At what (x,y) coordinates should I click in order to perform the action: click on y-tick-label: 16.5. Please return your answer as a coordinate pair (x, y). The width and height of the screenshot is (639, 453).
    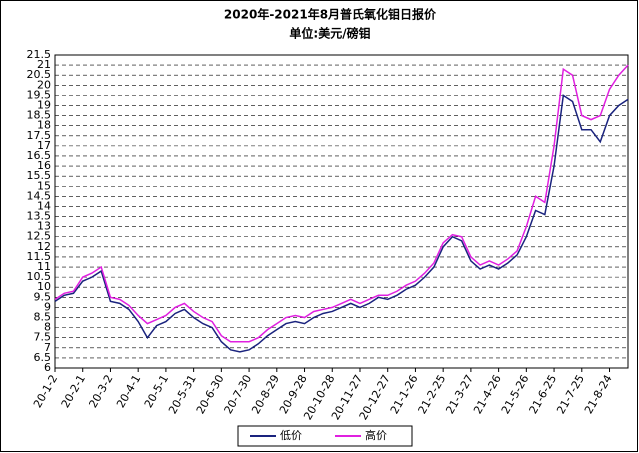
    Looking at the image, I should click on (39, 155).